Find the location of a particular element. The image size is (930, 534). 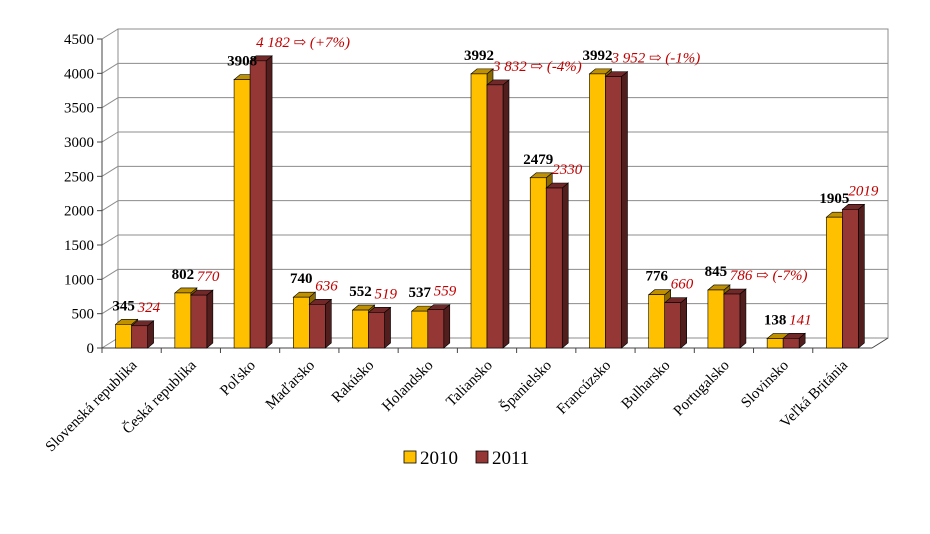

data-label-2011: 660 is located at coordinates (682, 285).